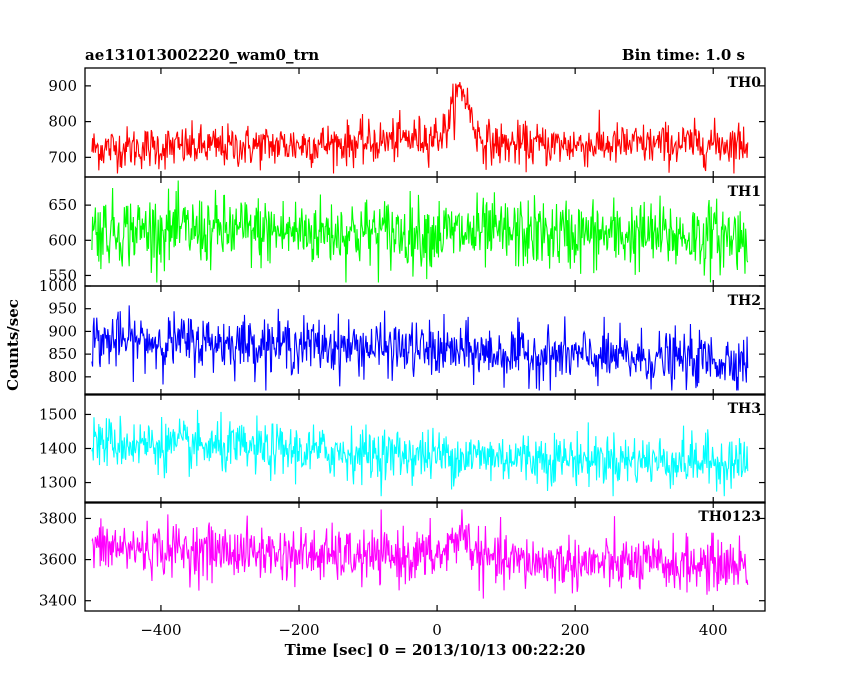  I want to click on panel-frame-th0123, so click(425, 556).